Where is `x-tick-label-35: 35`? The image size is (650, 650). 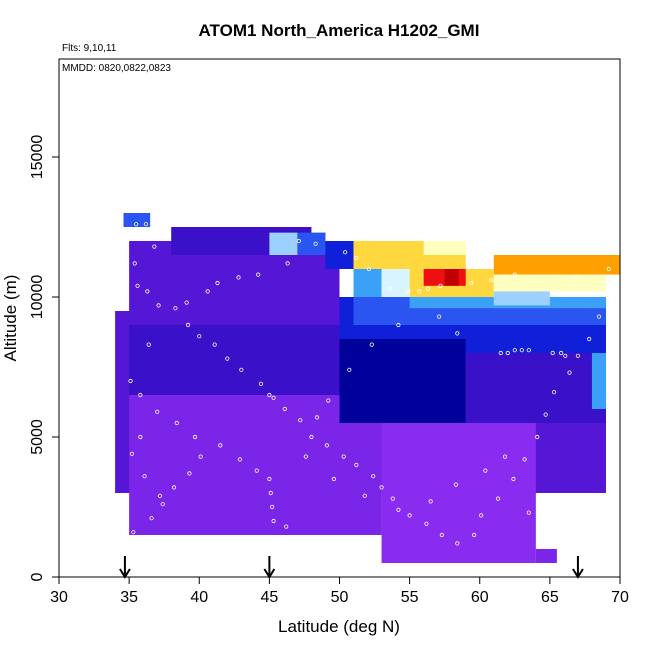 x-tick-label-35: 35 is located at coordinates (129, 597).